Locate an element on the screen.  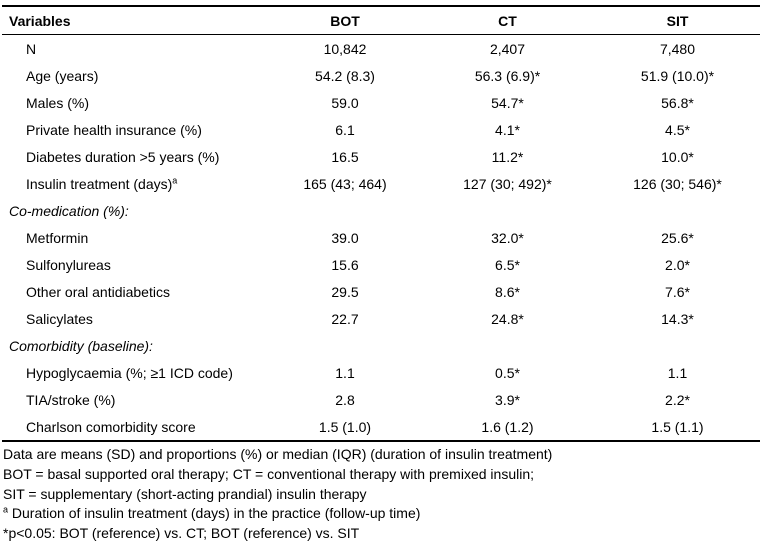
row-label-cell: TIA/stroke (%) is located at coordinates (71, 399).